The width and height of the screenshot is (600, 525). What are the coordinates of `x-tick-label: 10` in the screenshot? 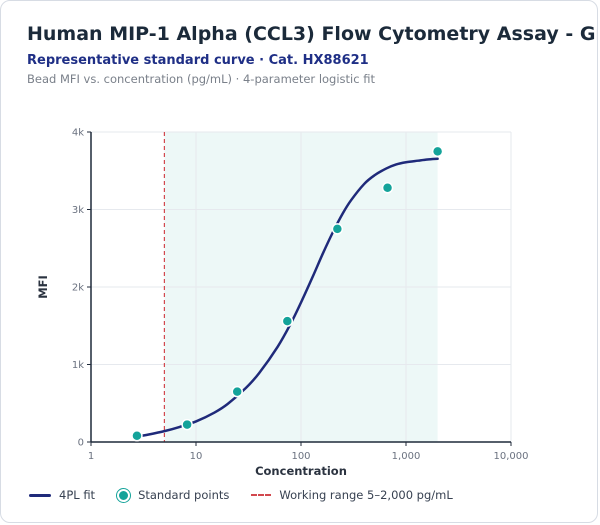 It's located at (196, 456).